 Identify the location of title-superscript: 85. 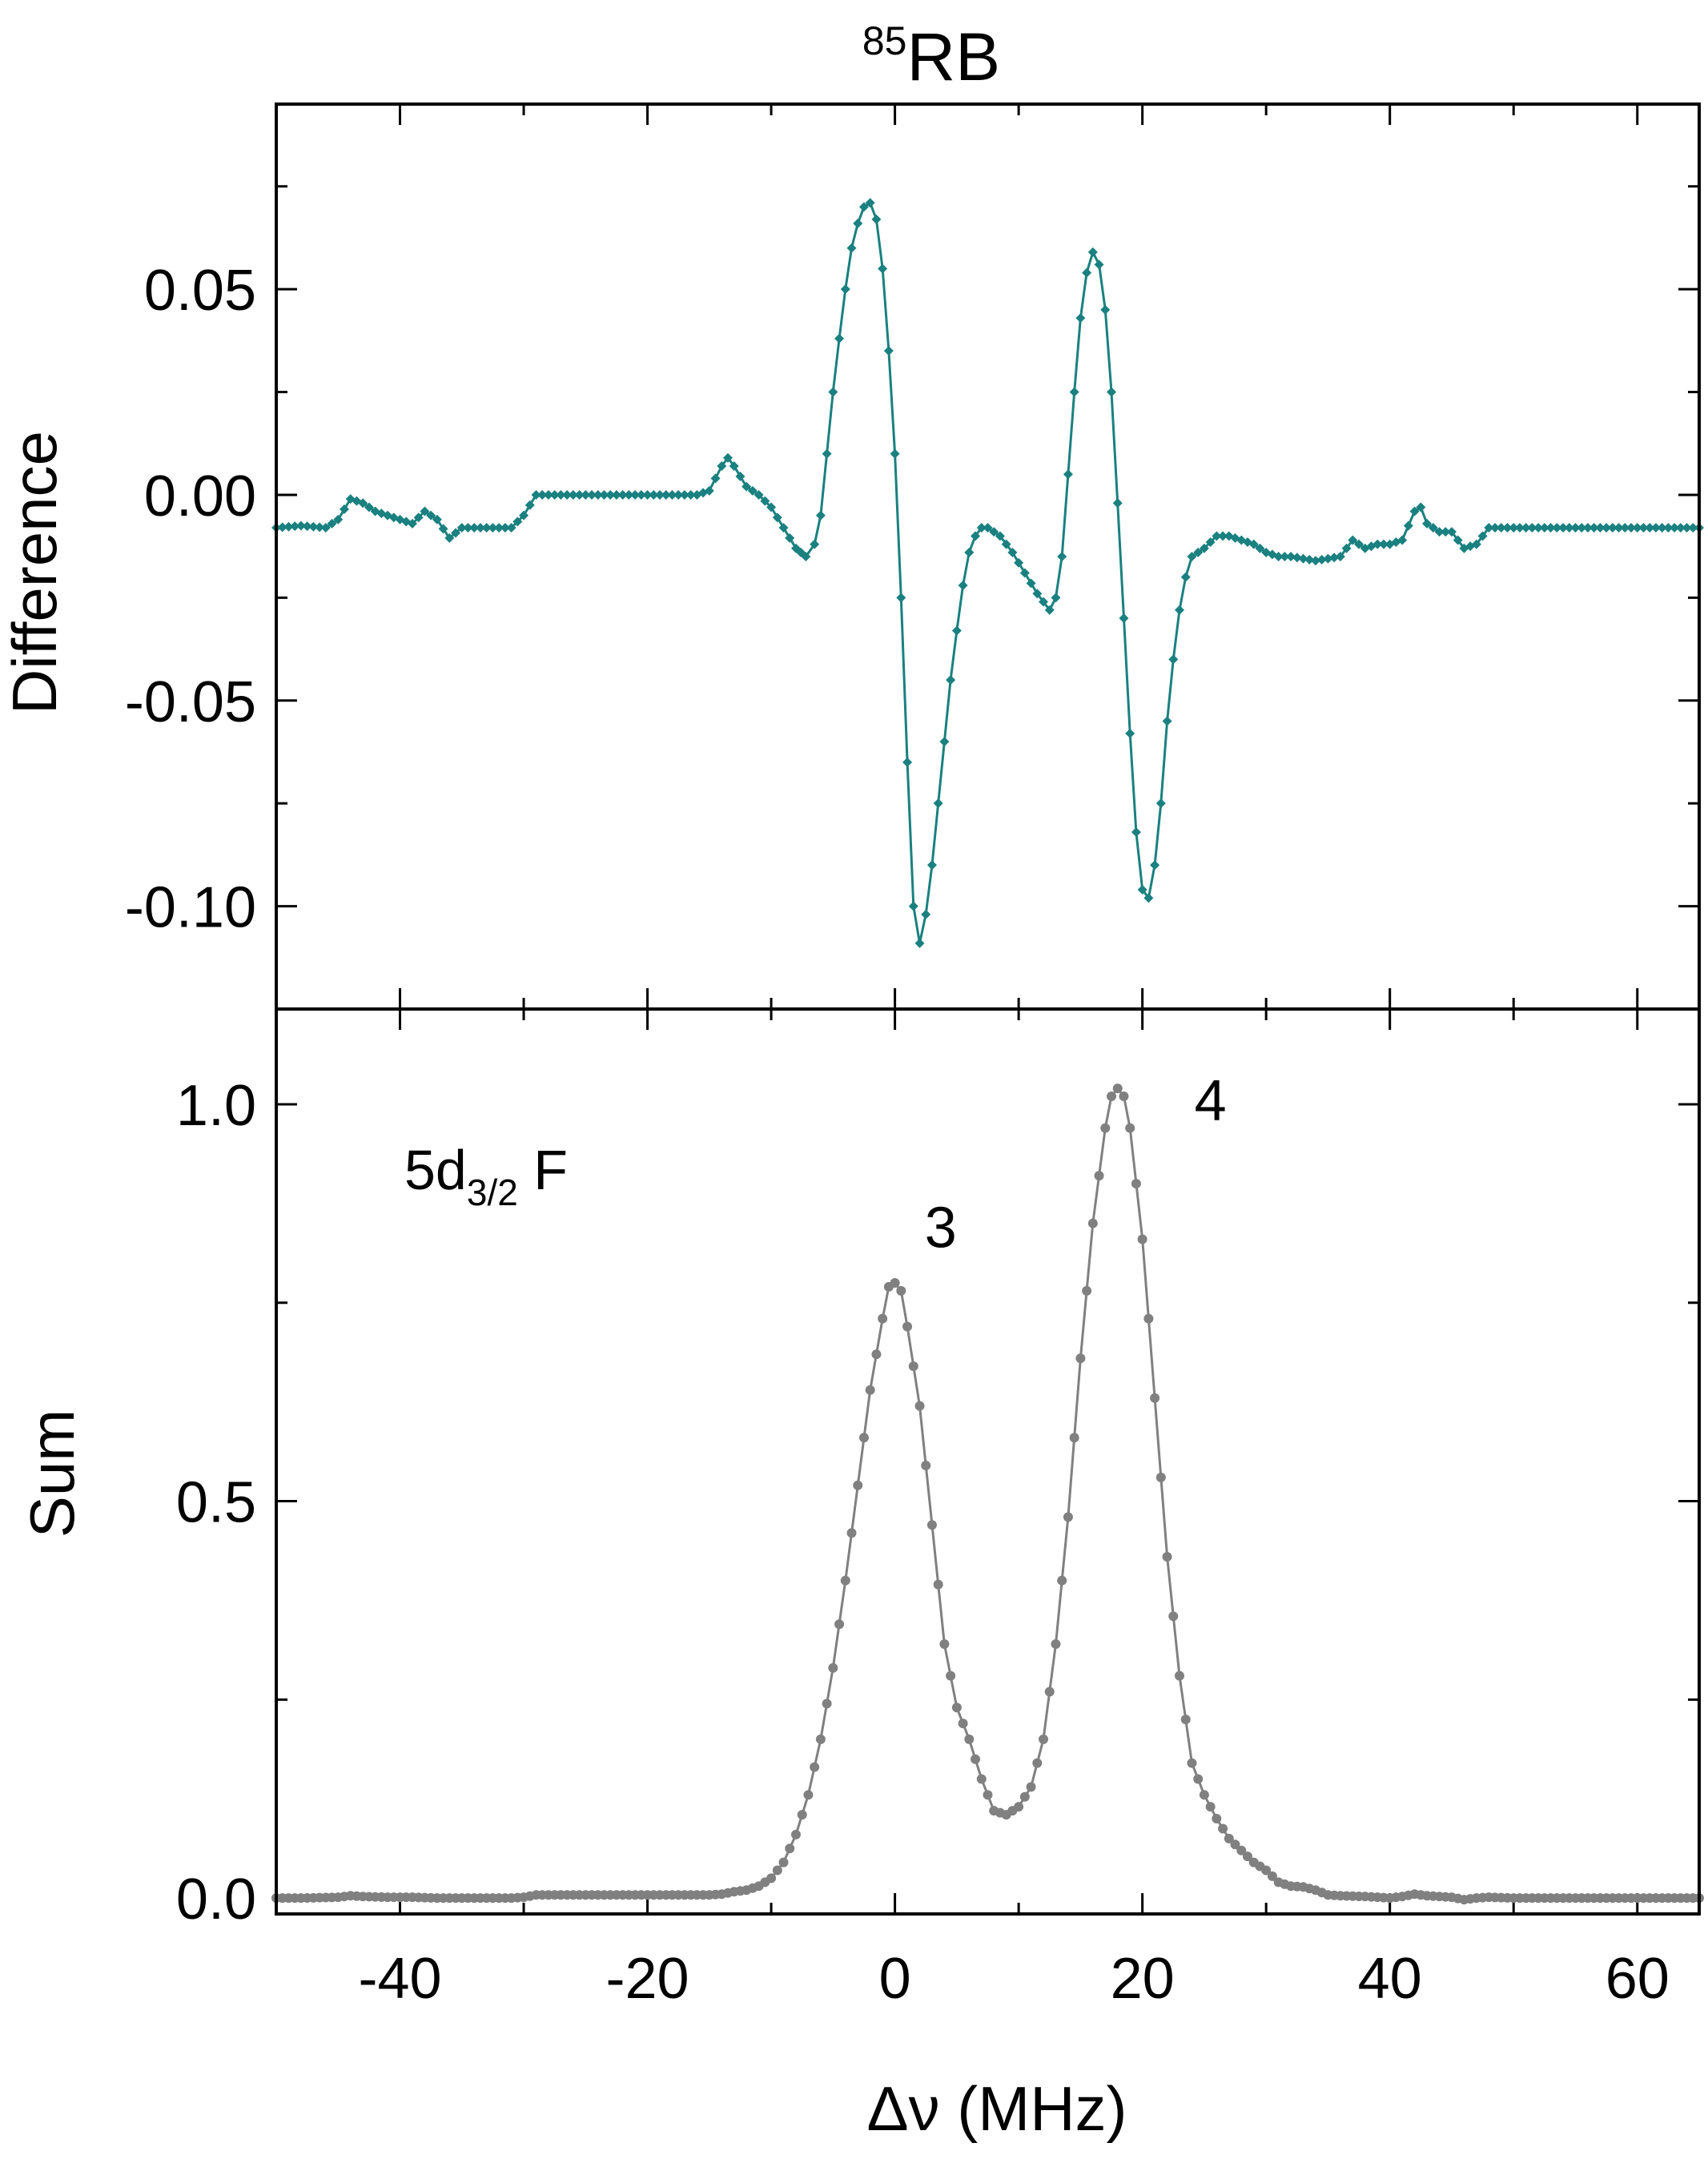
(885, 40).